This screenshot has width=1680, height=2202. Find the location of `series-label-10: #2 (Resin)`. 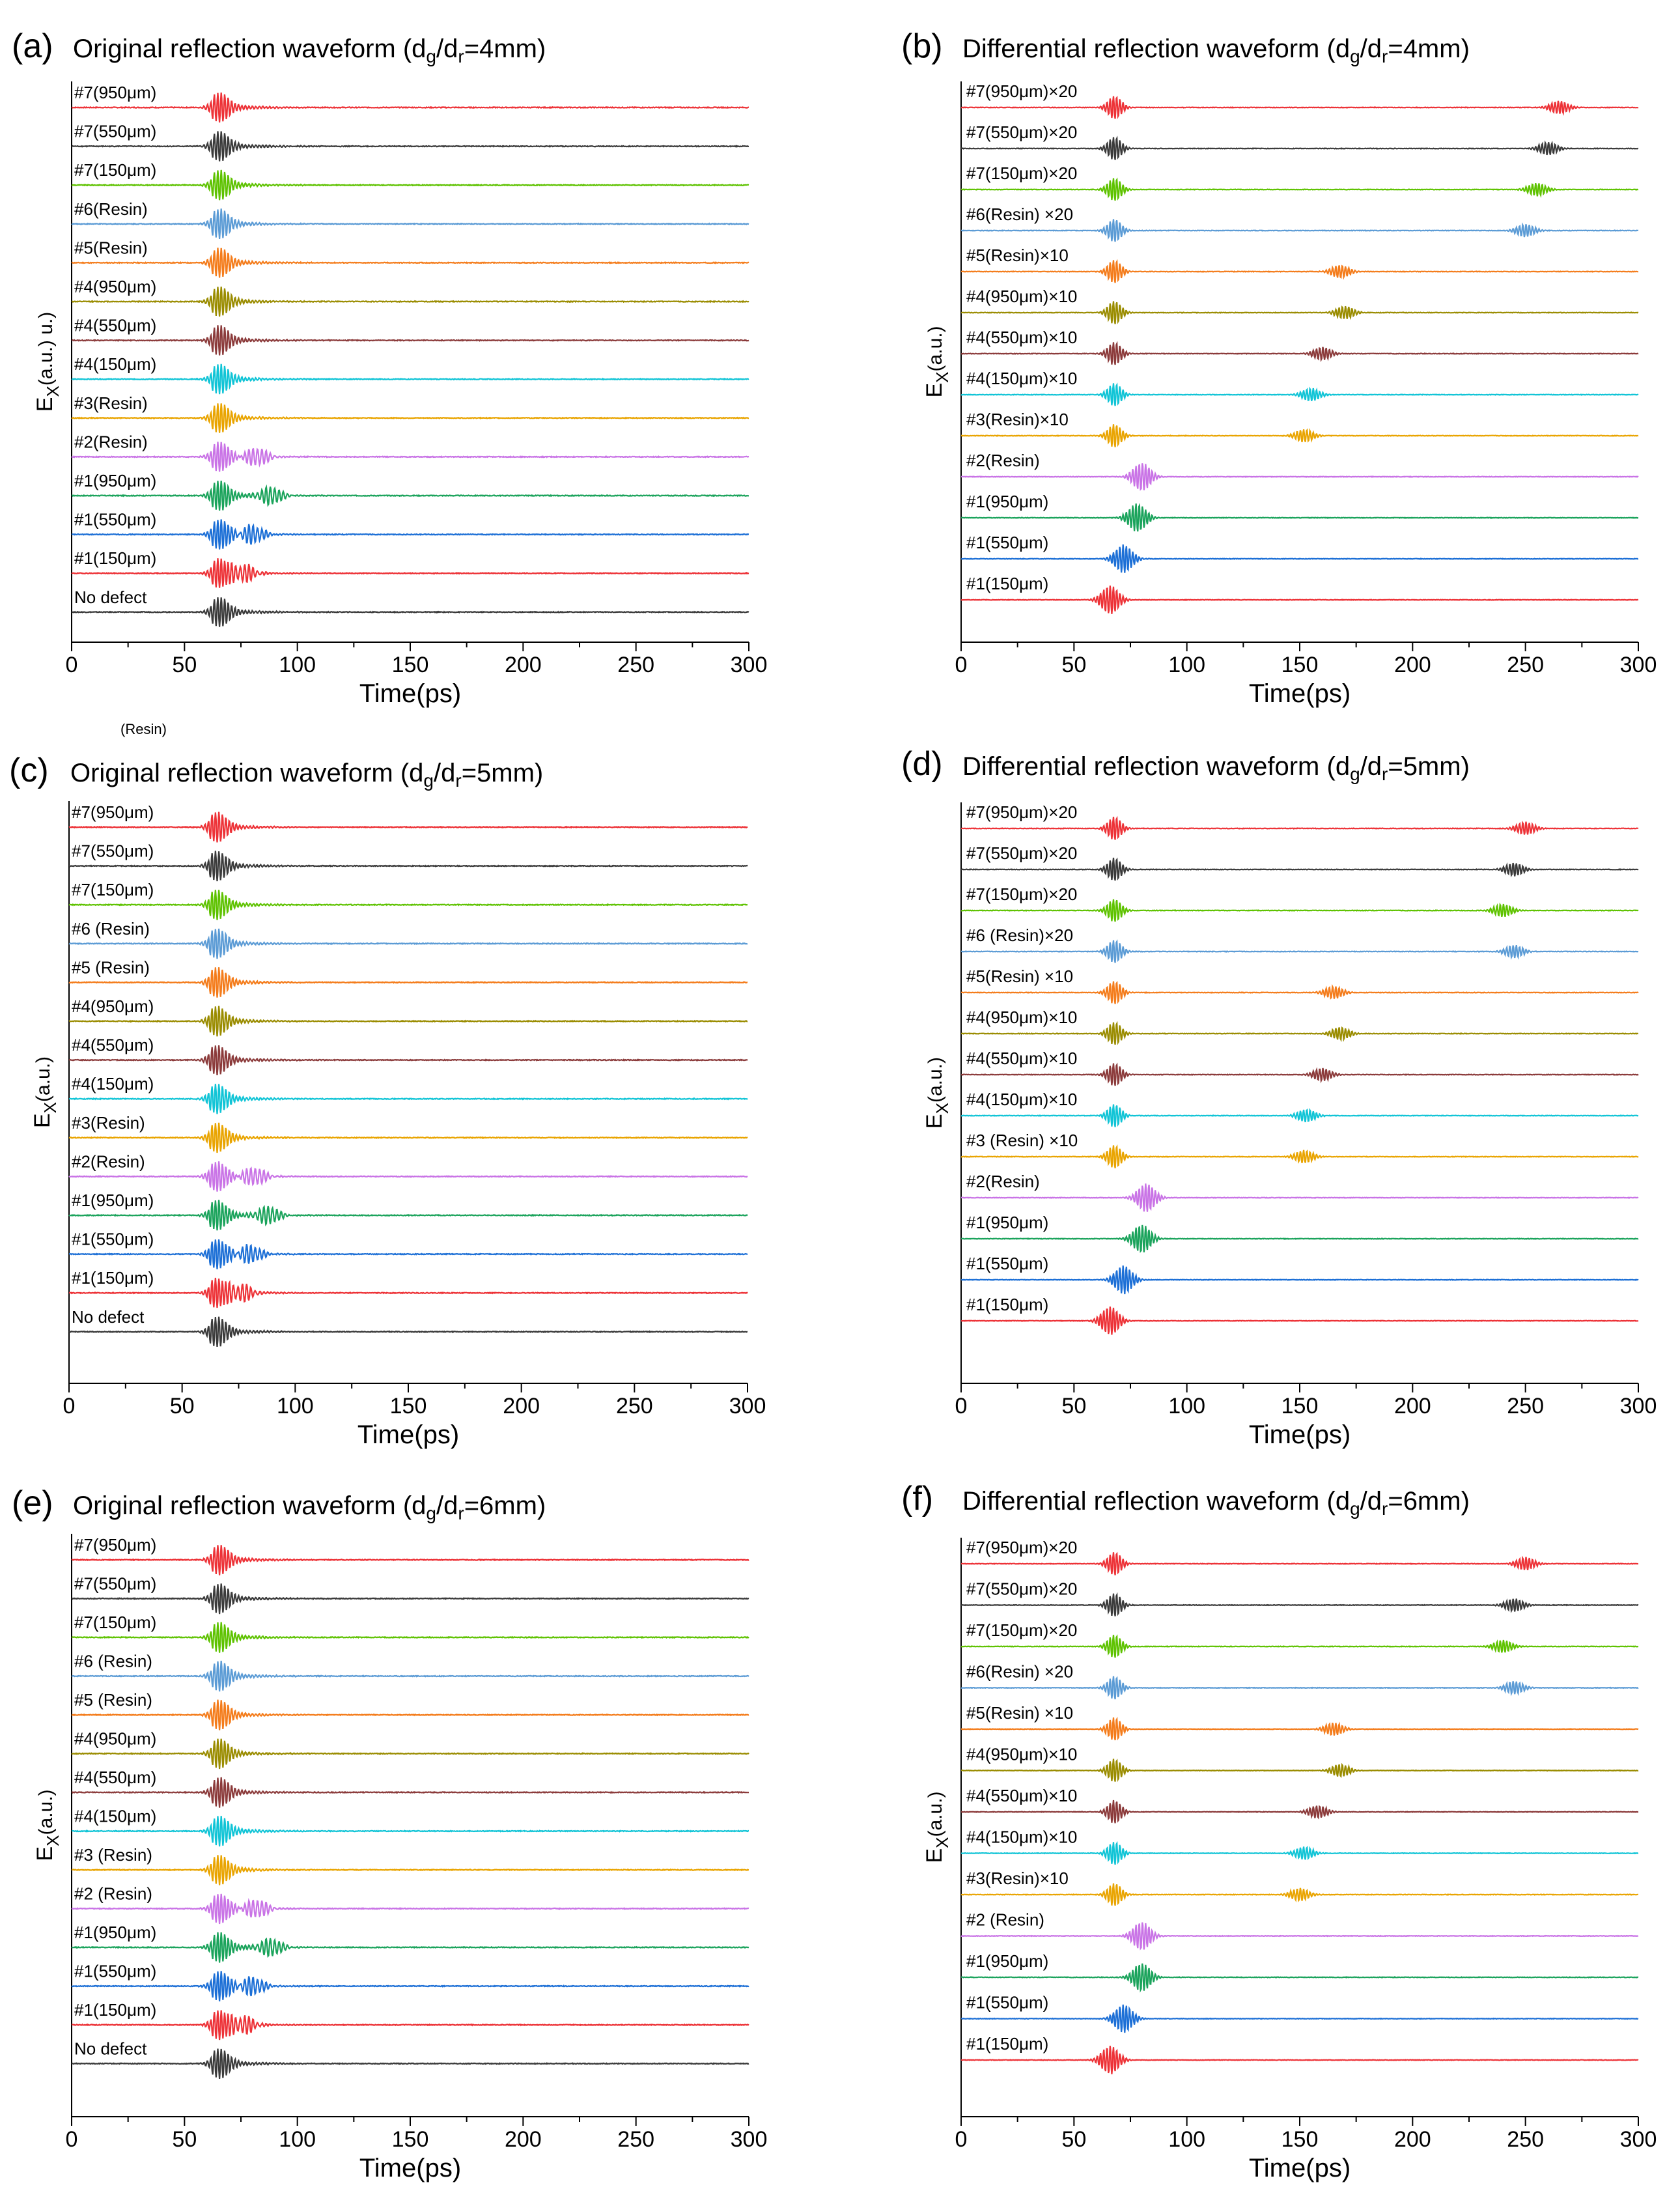

series-label-10: #2 (Resin) is located at coordinates (113, 1894).